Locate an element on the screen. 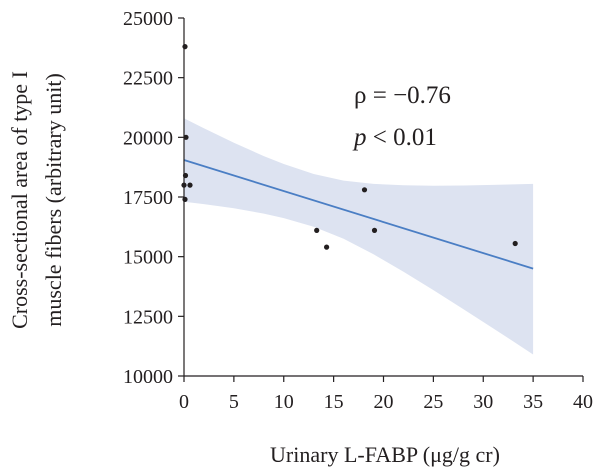 The height and width of the screenshot is (476, 600). regression-line is located at coordinates (358, 214).